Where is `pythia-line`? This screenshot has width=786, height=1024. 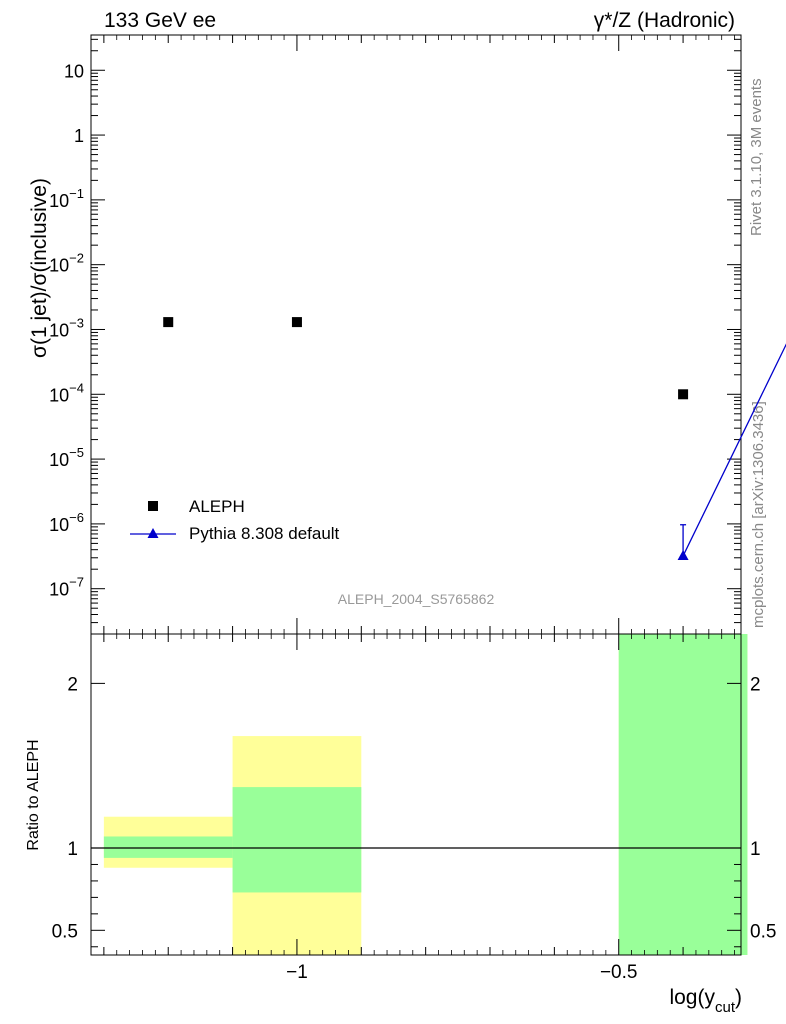
pythia-line is located at coordinates (734, 450).